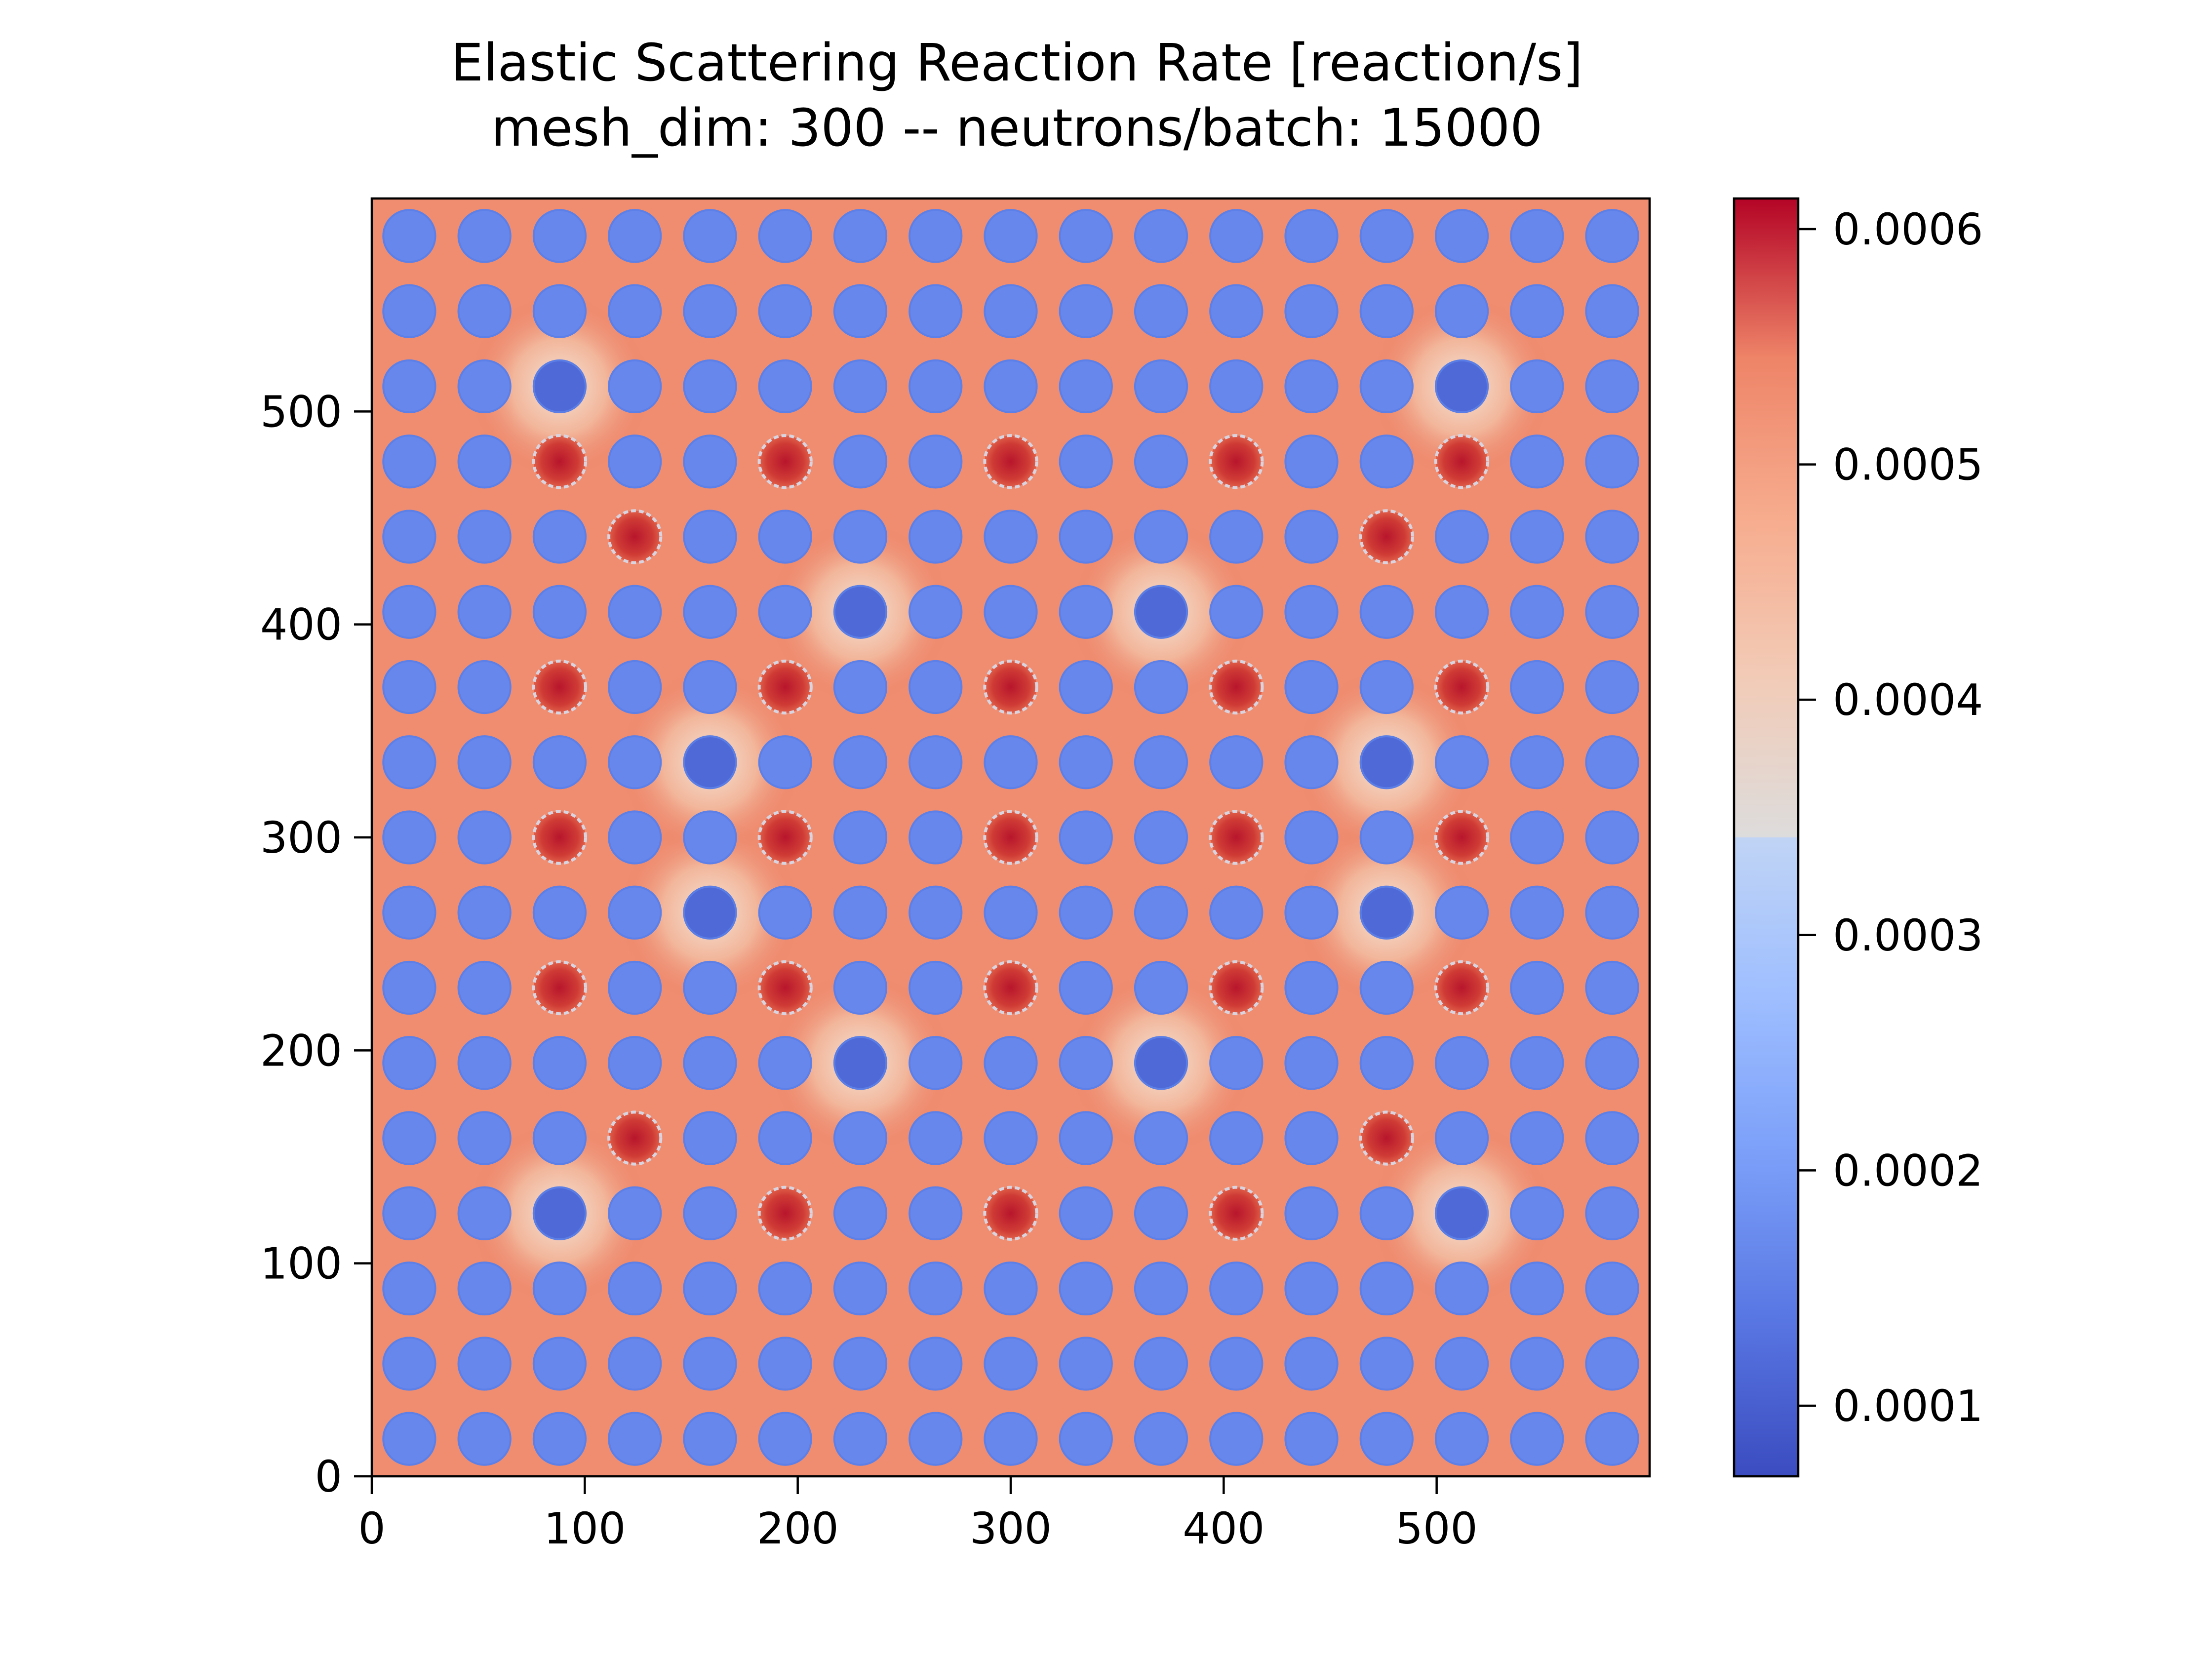 This screenshot has height=1659, width=2212. Describe the element at coordinates (1908, 465) in the screenshot. I see `colorbar-tick-label: 0.0005` at that location.